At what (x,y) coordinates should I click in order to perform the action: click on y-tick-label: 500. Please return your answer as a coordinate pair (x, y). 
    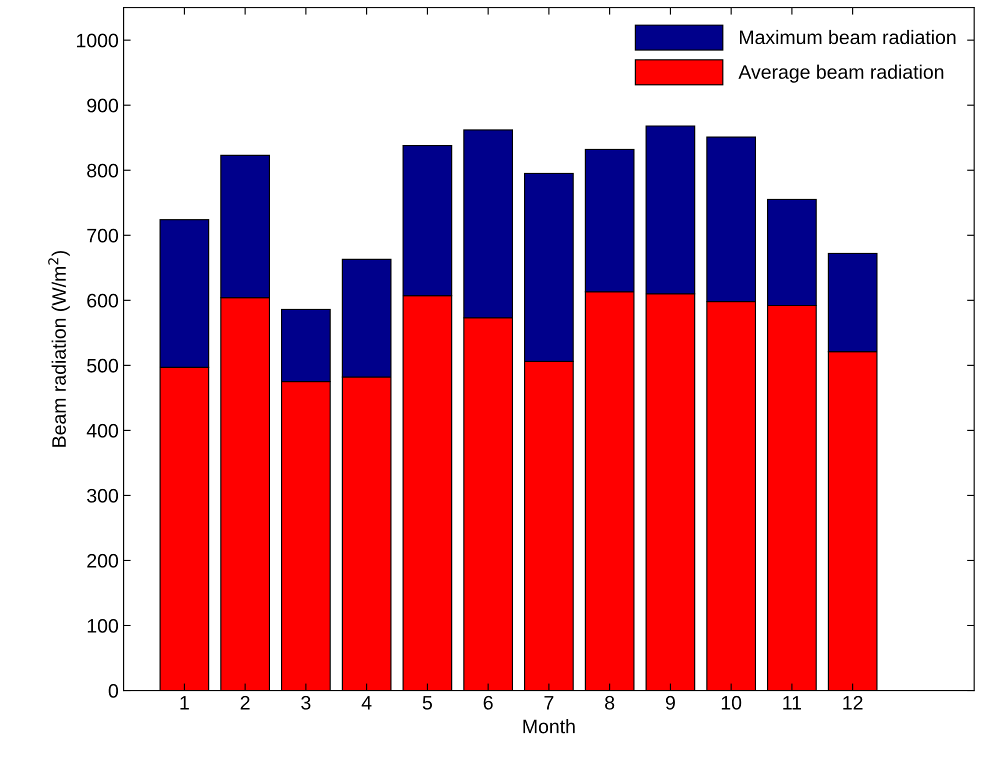
    Looking at the image, I should click on (102, 365).